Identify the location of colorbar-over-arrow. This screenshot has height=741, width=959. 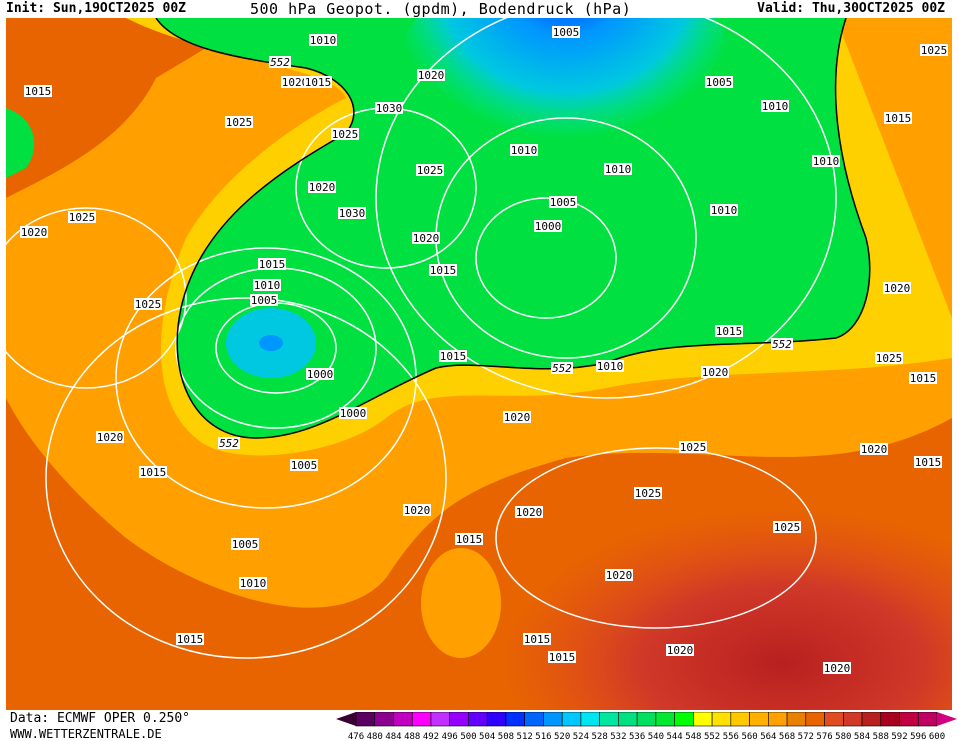
(947, 719).